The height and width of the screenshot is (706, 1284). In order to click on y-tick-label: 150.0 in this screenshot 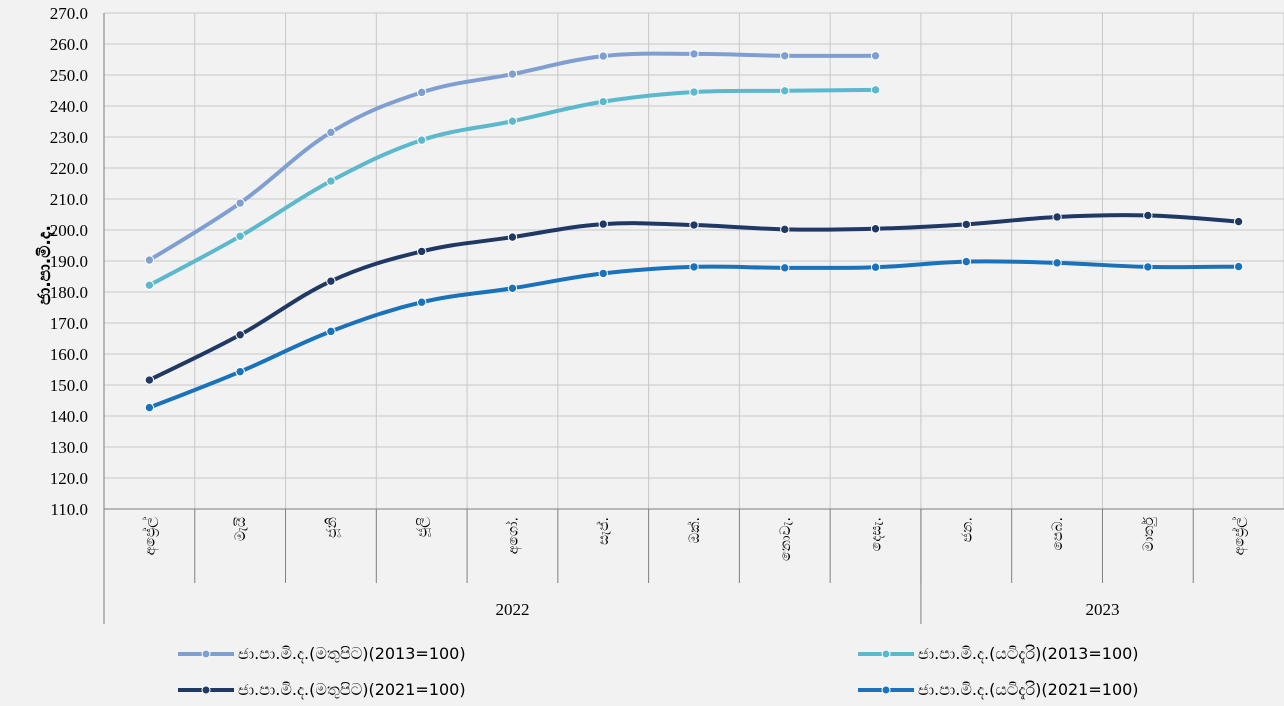, I will do `click(69, 385)`.